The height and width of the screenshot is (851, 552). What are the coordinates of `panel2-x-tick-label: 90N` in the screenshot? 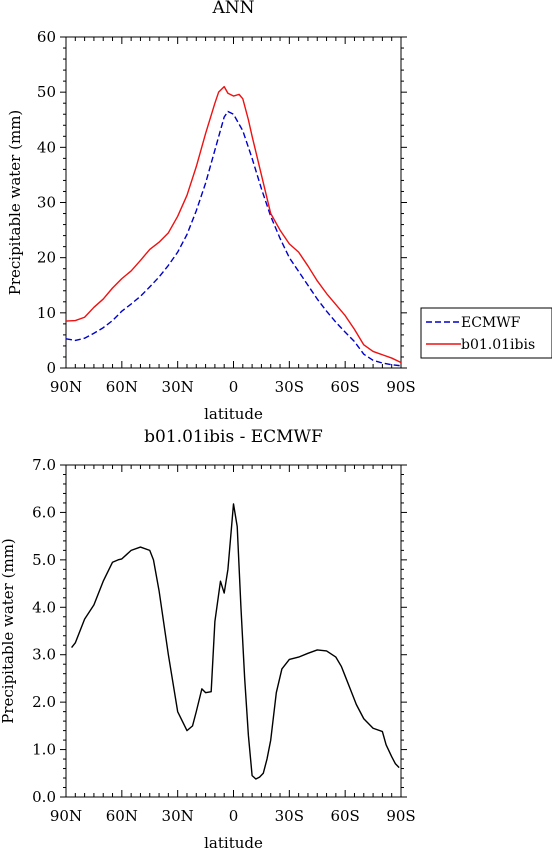 It's located at (66, 816).